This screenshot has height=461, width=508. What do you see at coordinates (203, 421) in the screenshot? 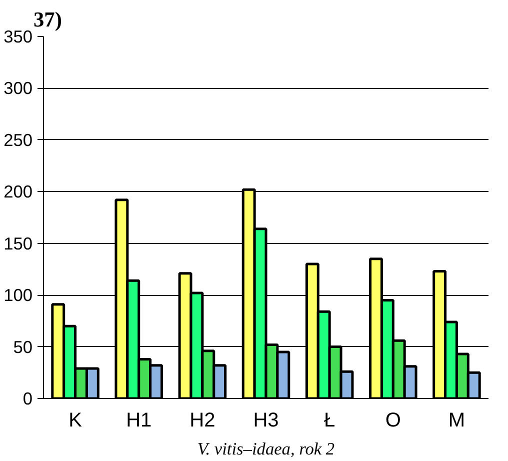
I see `x-tick-label: H2` at bounding box center [203, 421].